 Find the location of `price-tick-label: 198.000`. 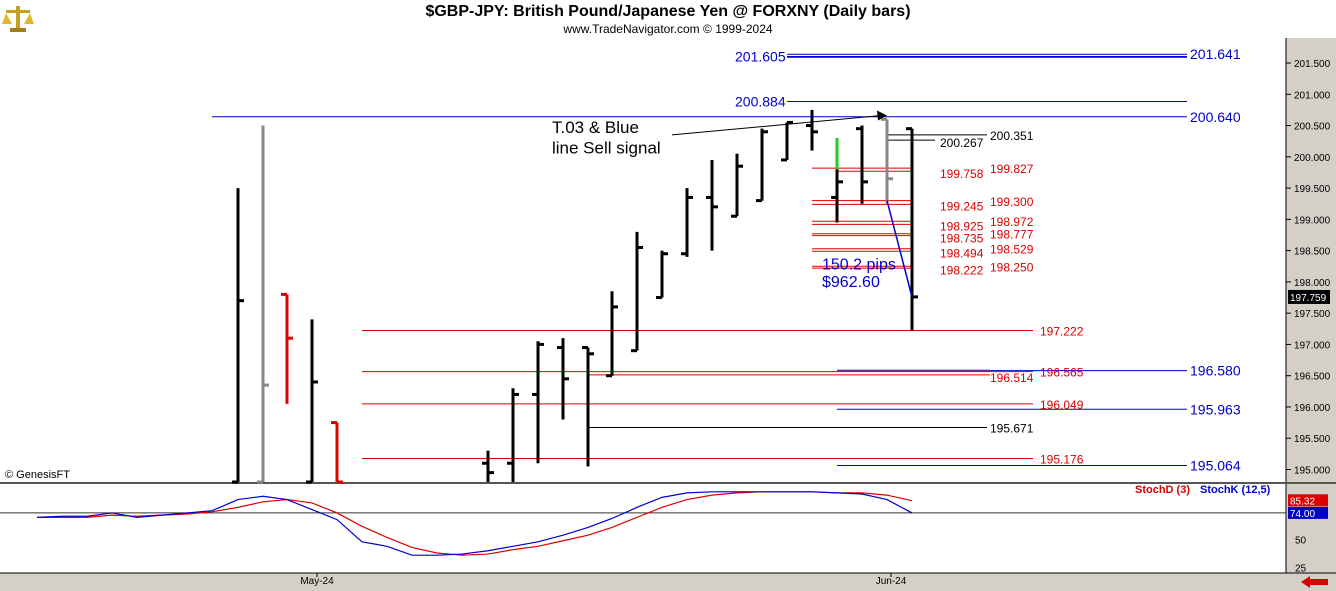

price-tick-label: 198.000 is located at coordinates (1312, 283).